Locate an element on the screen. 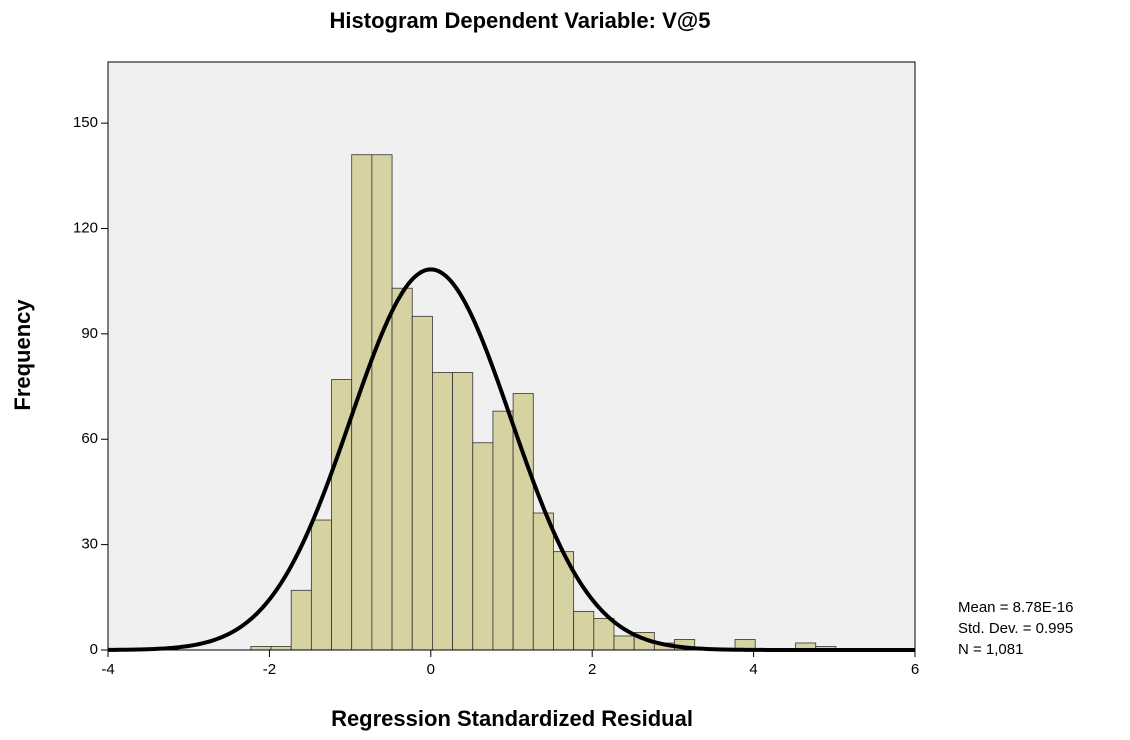 The width and height of the screenshot is (1130, 740). stat-label: N = 1,081 is located at coordinates (990, 649).